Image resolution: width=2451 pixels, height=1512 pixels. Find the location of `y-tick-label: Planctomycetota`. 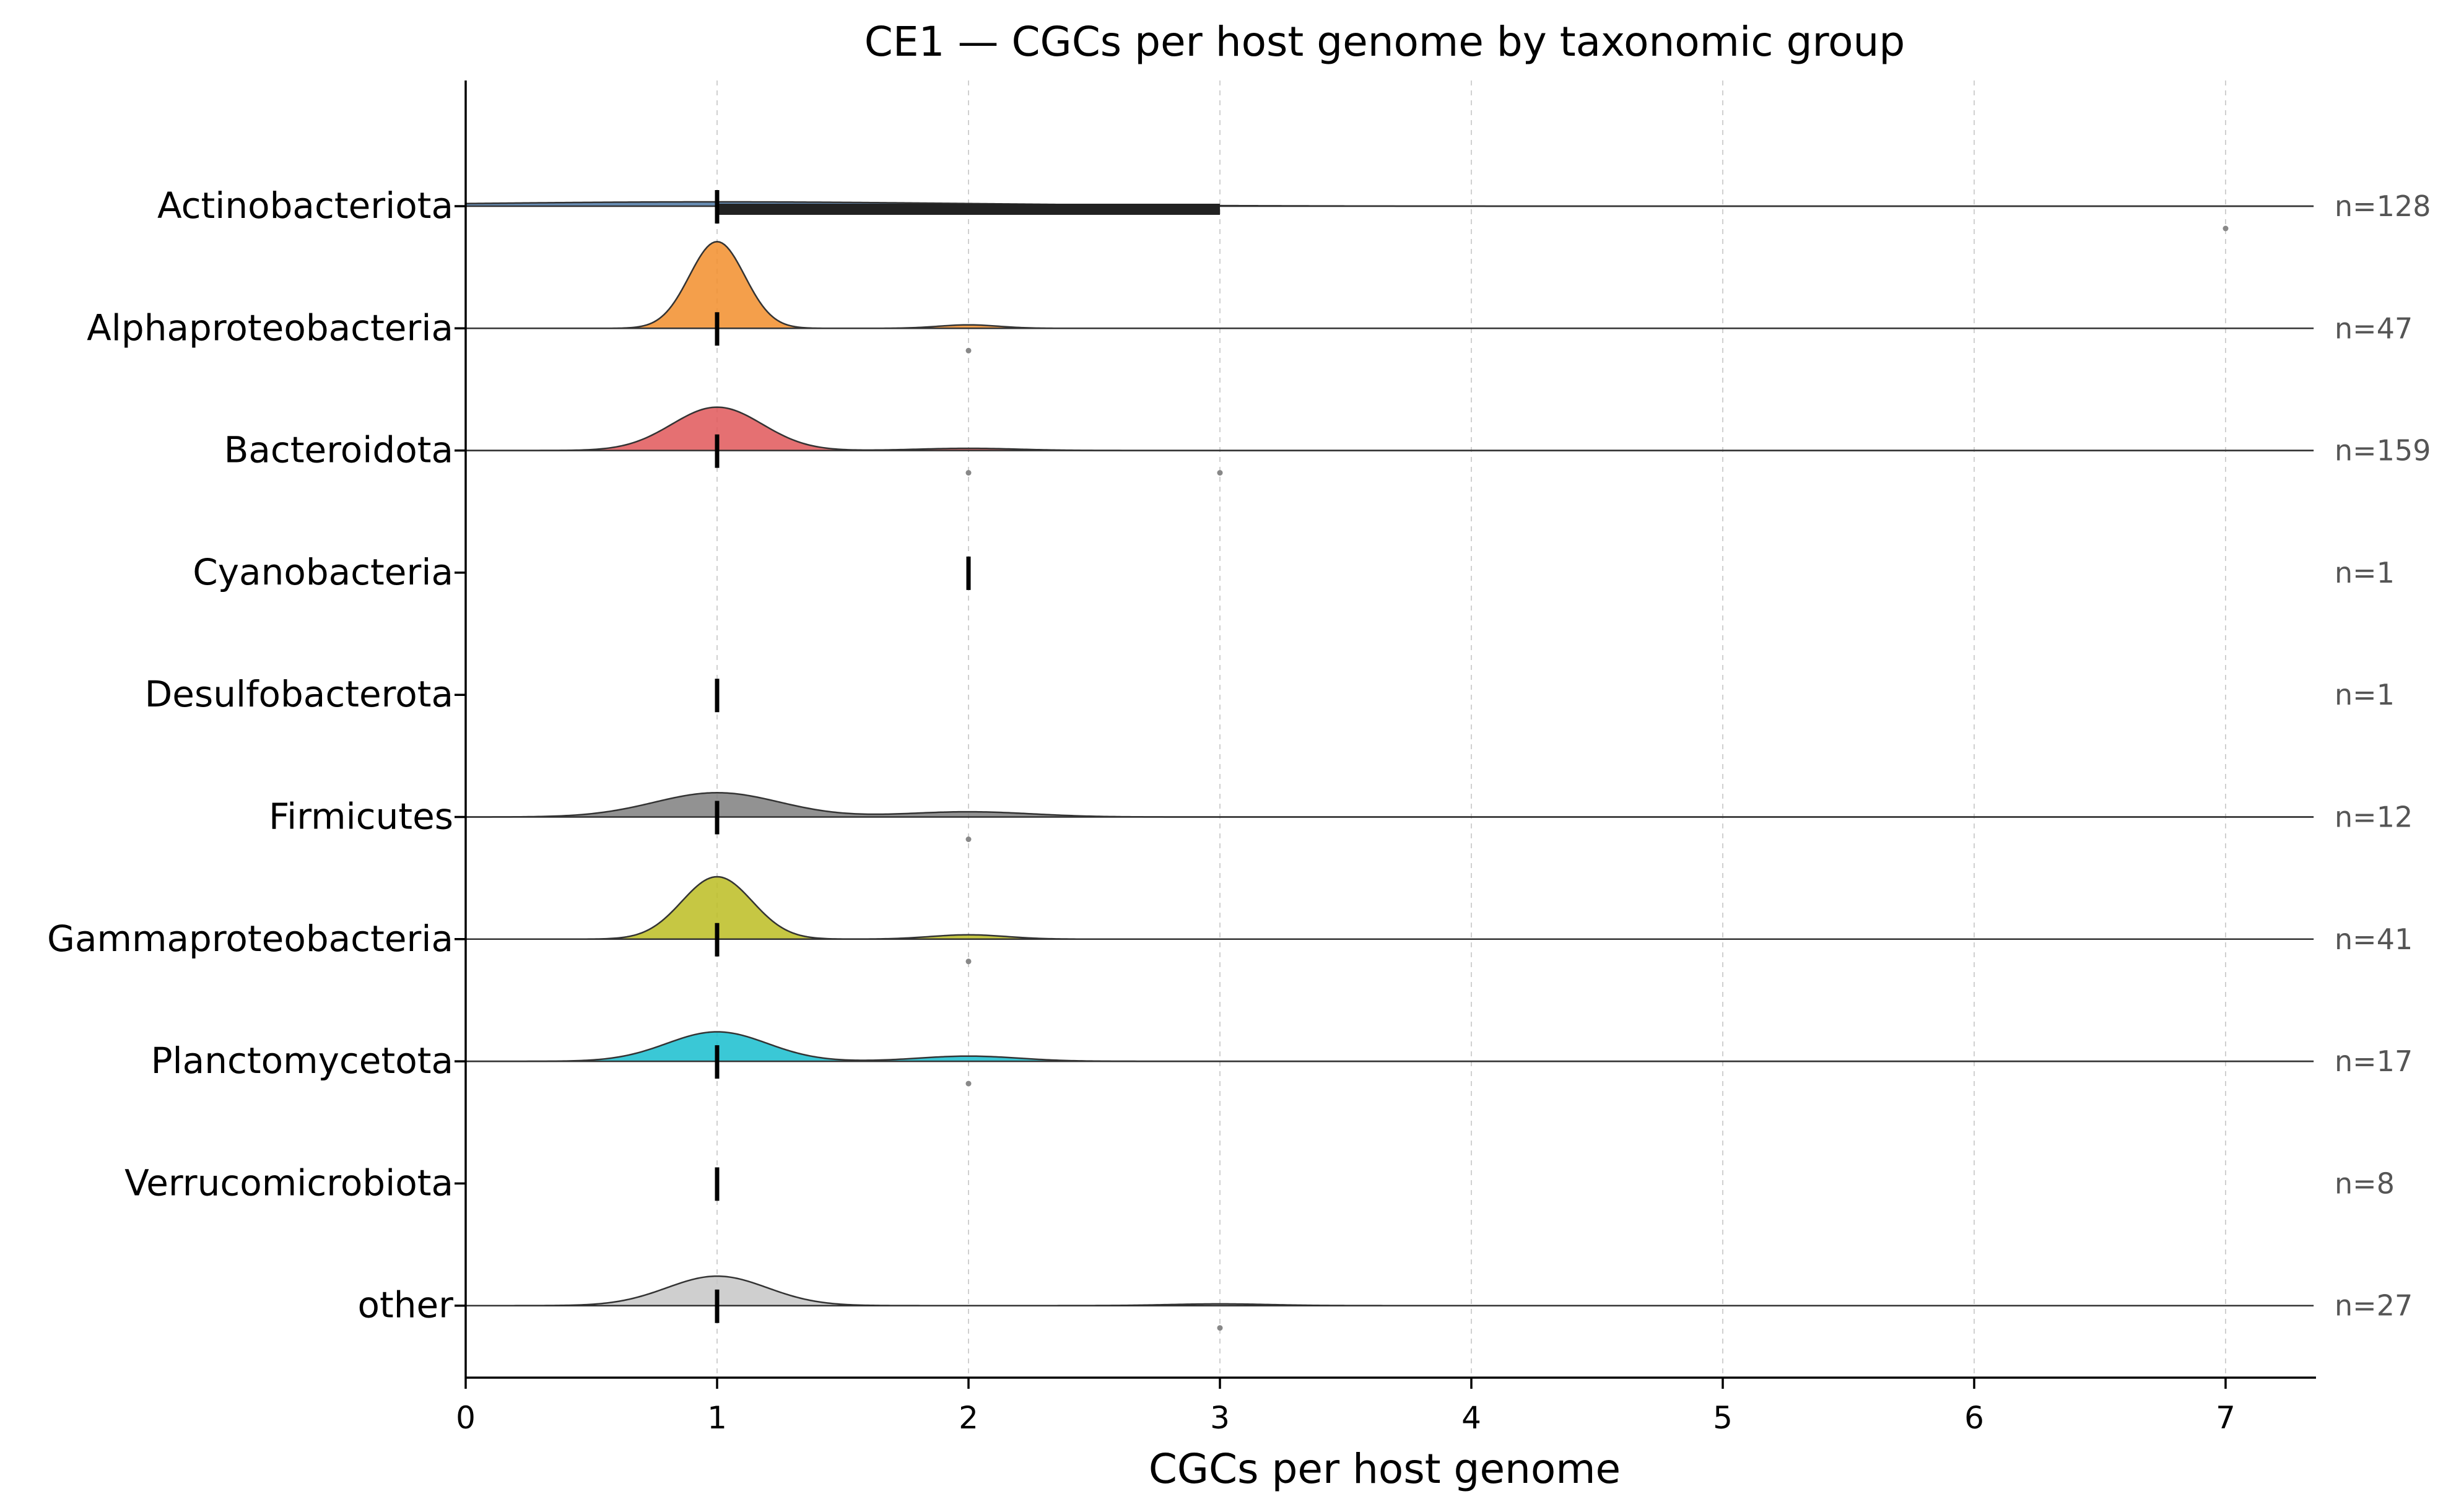

y-tick-label: Planctomycetota is located at coordinates (302, 1061).